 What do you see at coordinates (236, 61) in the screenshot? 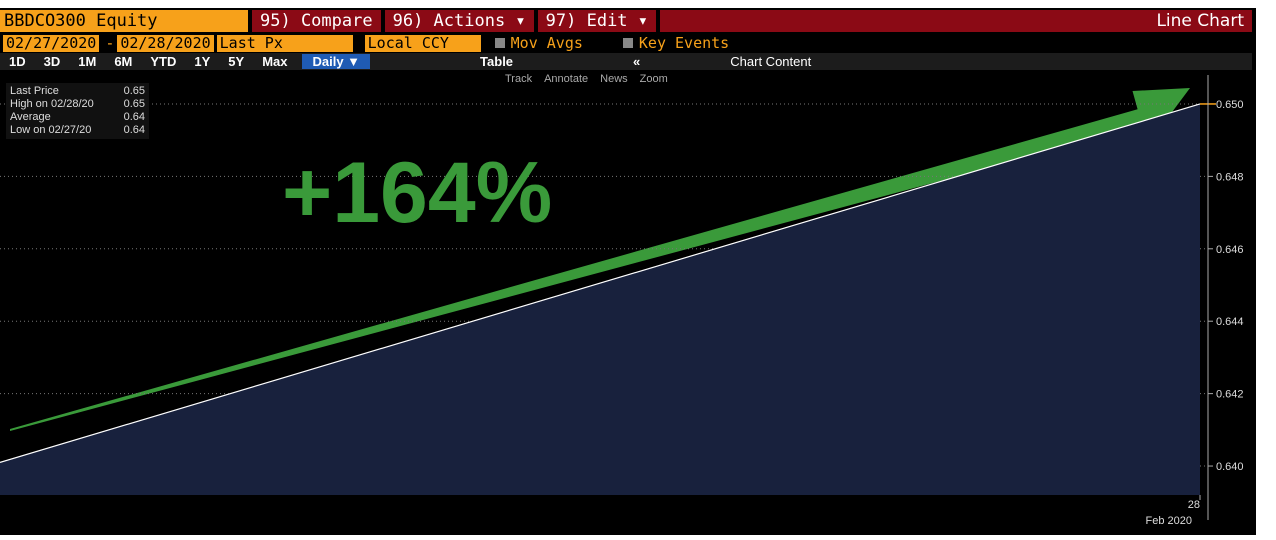
I see `period-button: 5Y` at bounding box center [236, 61].